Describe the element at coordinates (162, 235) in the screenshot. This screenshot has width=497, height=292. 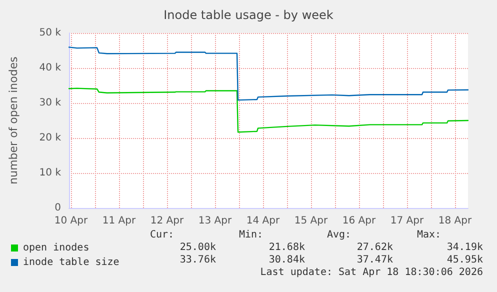
I see `text: Cur:` at that location.